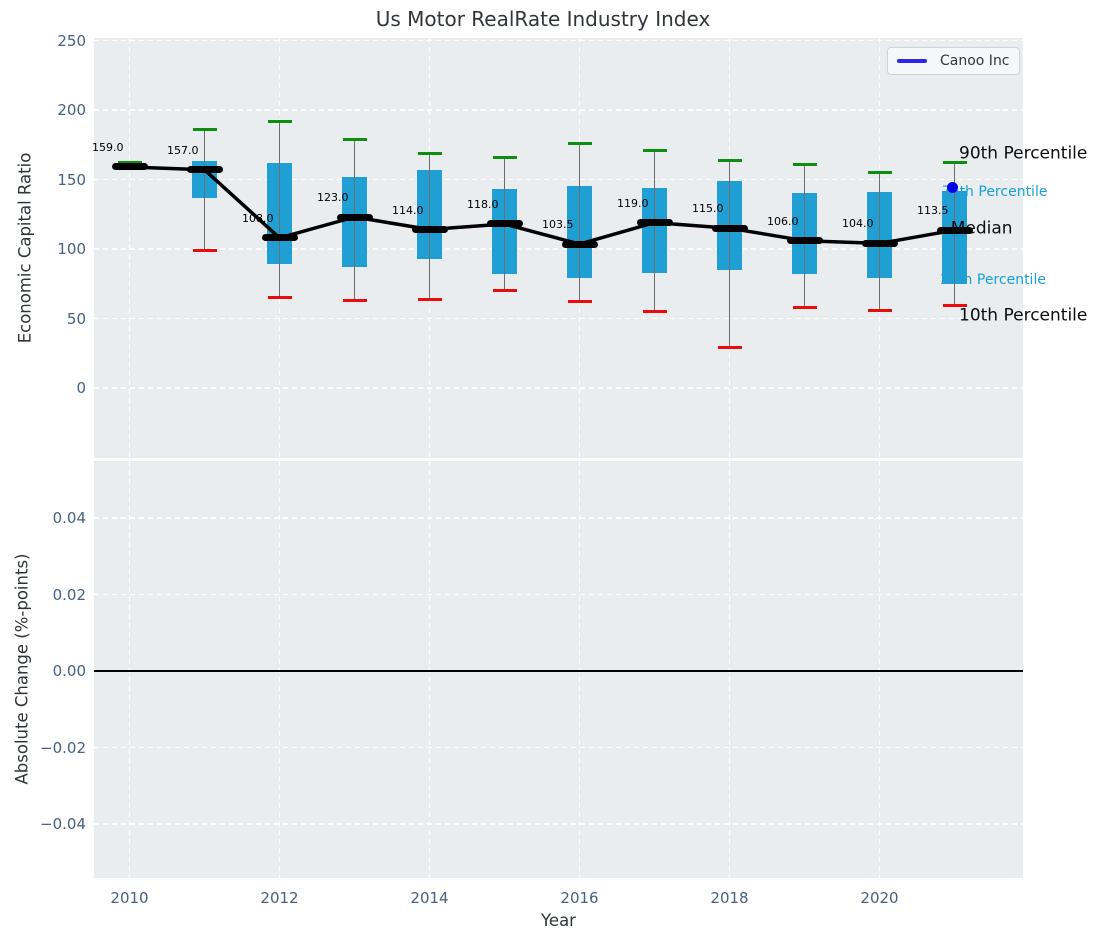 This screenshot has width=1093, height=942. Describe the element at coordinates (954, 163) in the screenshot. I see `cap-upper-2021` at that location.